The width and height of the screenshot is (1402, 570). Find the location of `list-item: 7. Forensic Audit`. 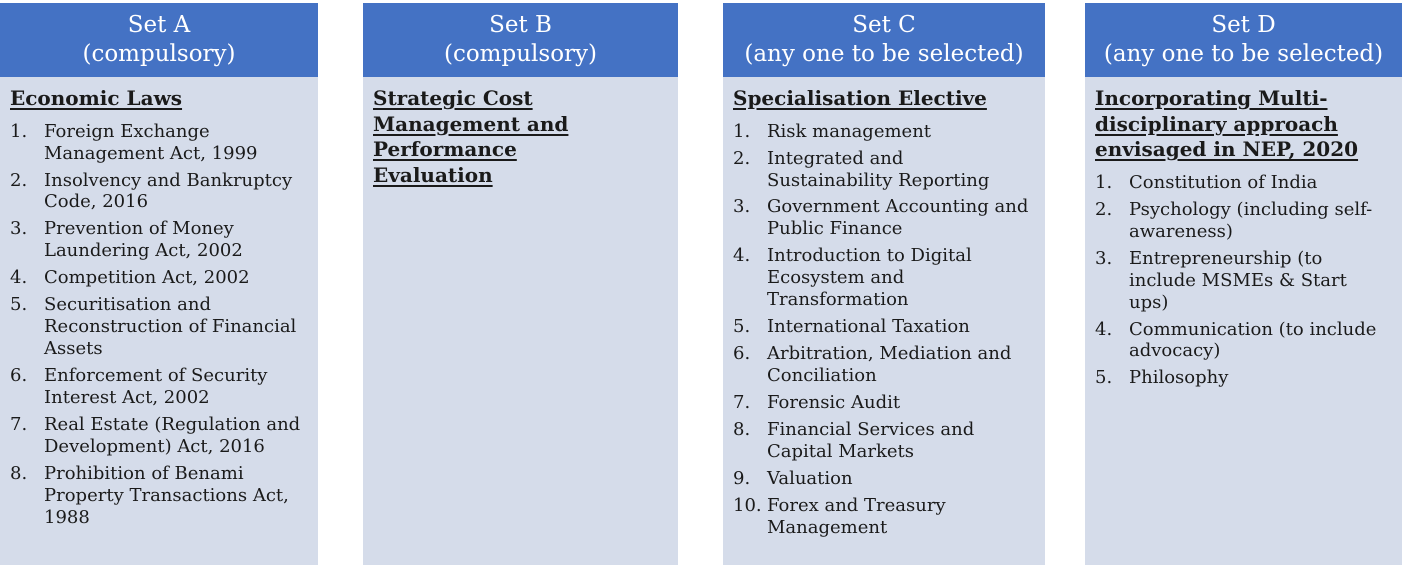

list-item: 7. Forensic Audit is located at coordinates (884, 403).